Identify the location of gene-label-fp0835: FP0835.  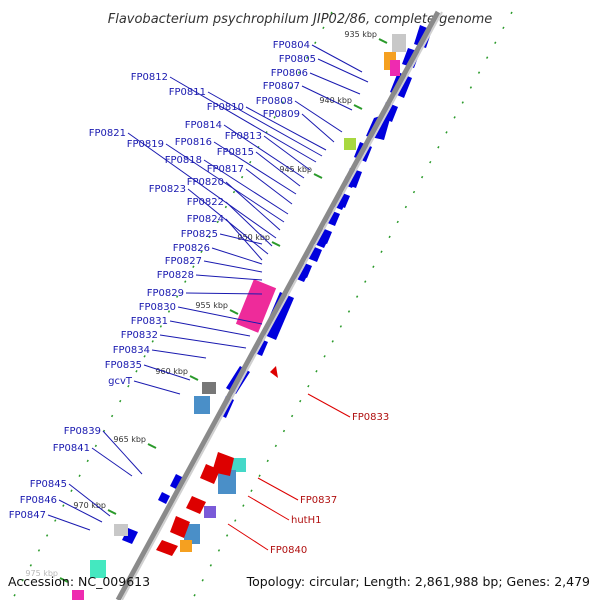
(148, 370).